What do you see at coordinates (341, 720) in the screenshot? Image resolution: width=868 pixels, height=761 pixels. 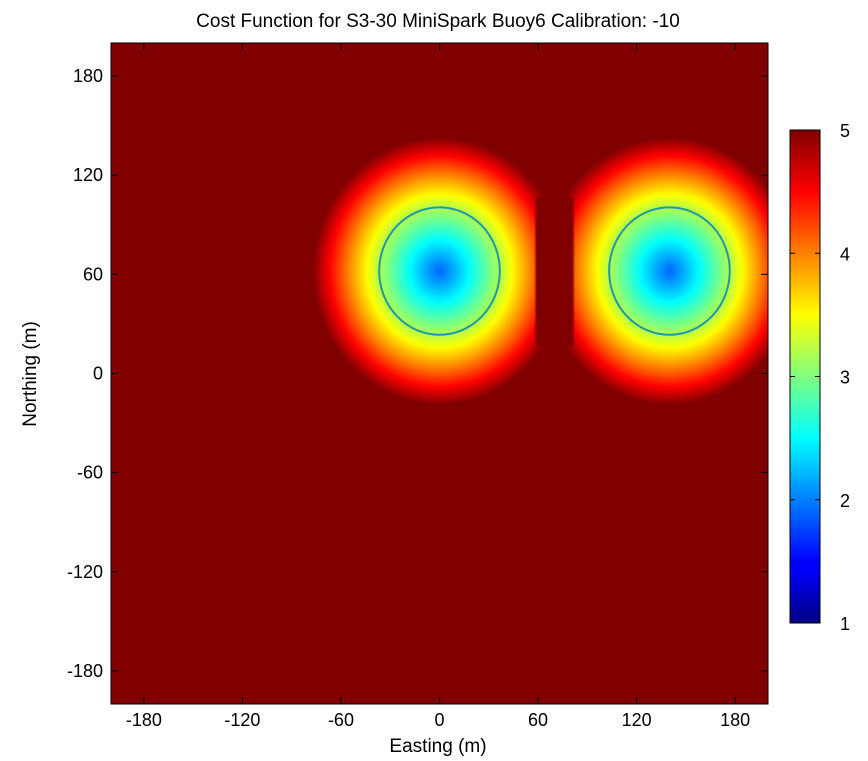 I see `x-tick-label: -60` at bounding box center [341, 720].